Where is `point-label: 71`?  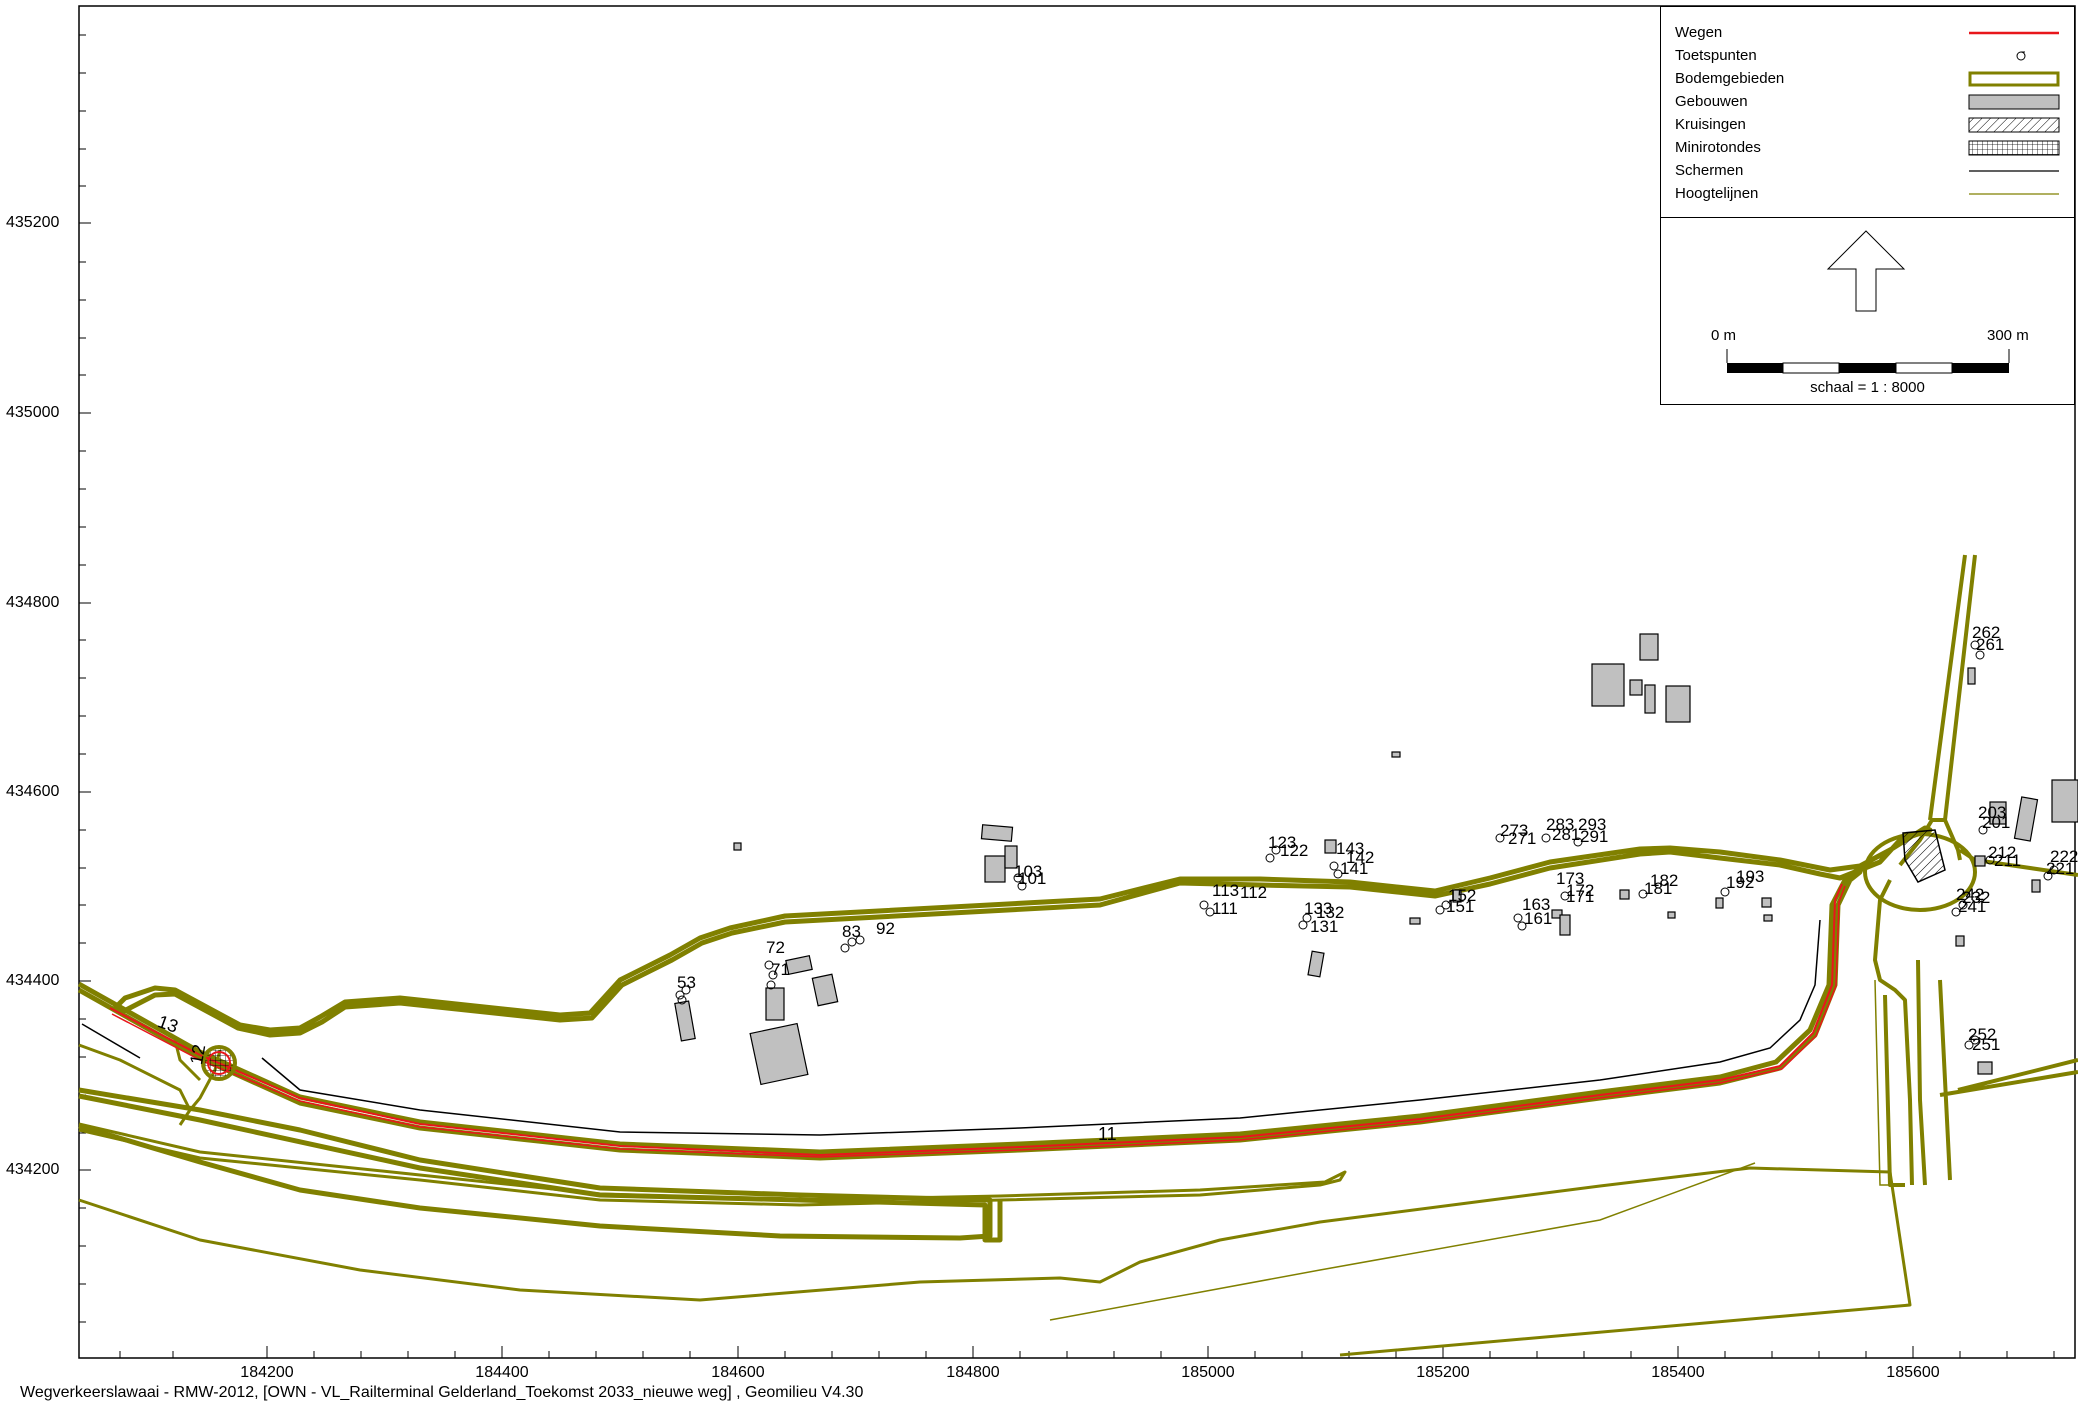 point-label: 71 is located at coordinates (780, 969).